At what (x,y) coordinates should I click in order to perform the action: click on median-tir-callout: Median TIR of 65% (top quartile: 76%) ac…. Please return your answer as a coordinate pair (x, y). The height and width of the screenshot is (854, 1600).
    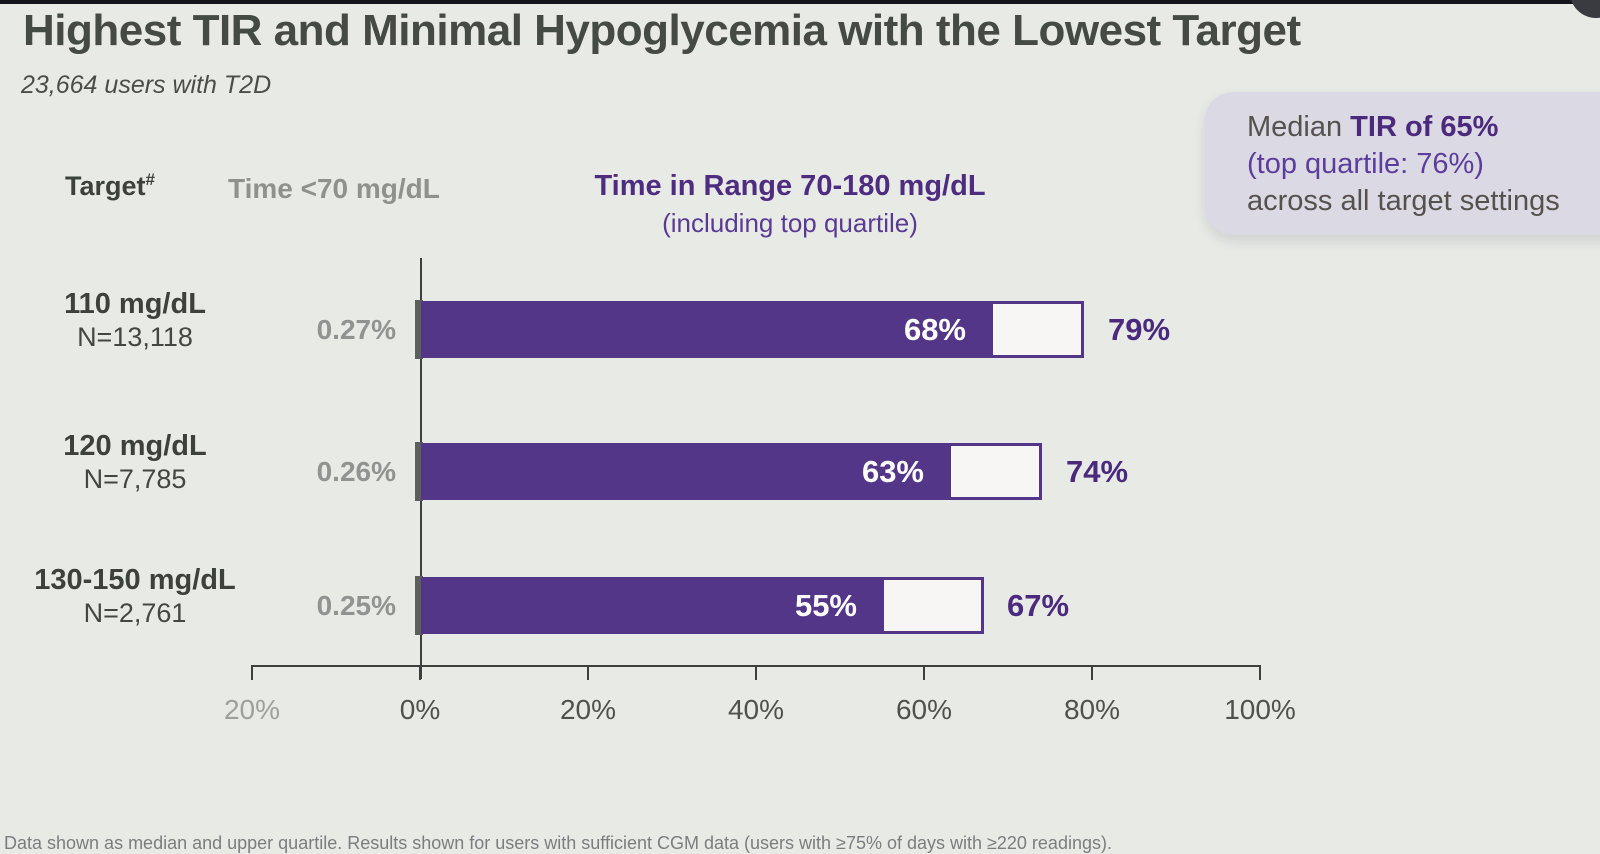
    Looking at the image, I should click on (1402, 163).